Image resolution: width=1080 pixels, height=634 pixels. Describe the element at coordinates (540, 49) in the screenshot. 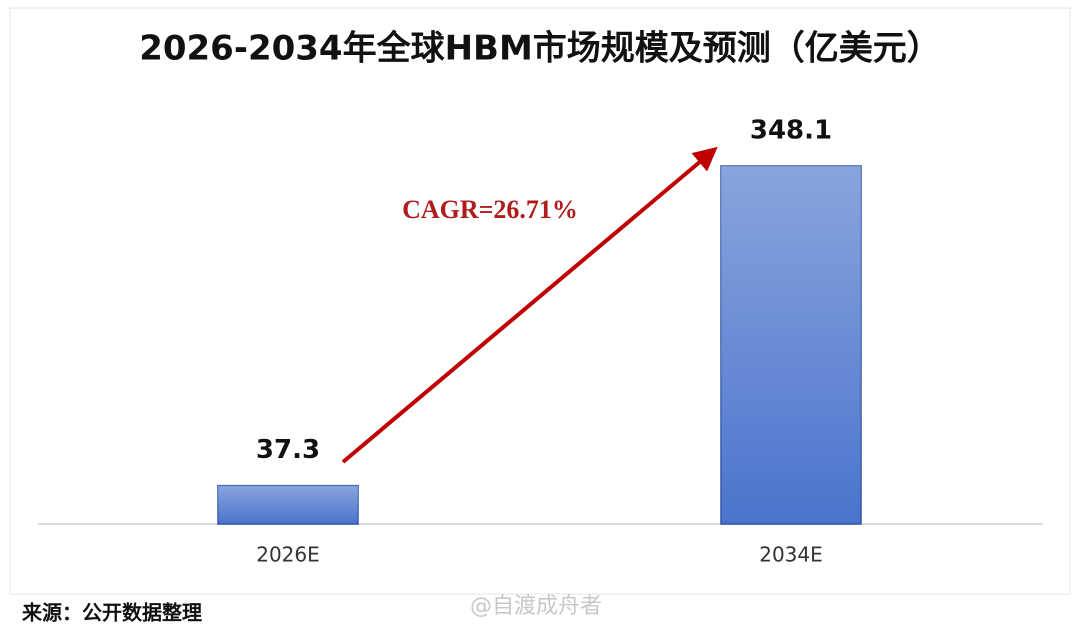

I see `chart-title: 2026-2034年全球HBM市场规模及预测（亿美元）` at that location.